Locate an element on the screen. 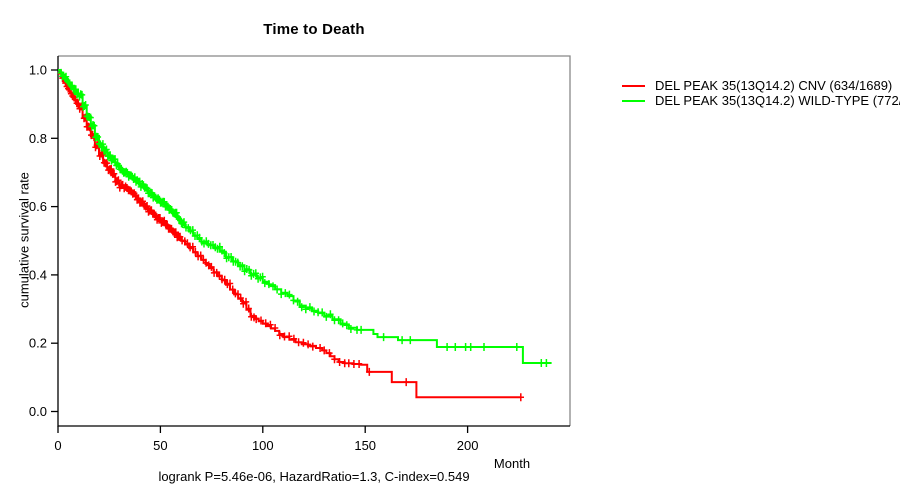  svg-text: 150 is located at coordinates (365, 445).